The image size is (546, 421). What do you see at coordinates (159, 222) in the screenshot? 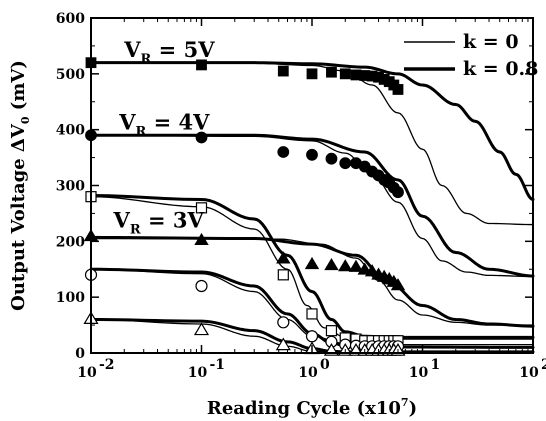
I see `annotation-label: VR = 3V` at bounding box center [159, 222].